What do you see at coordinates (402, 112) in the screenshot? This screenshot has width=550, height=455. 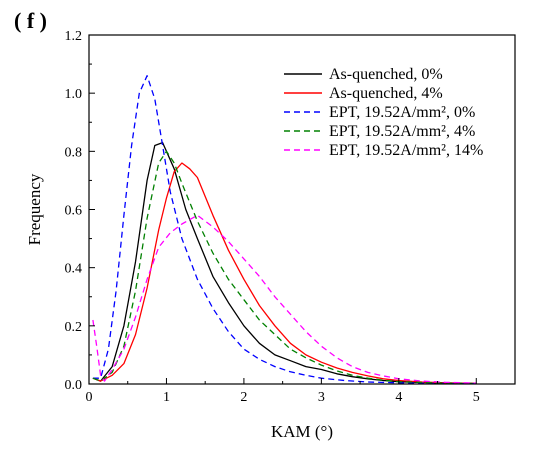 I see `legend-label-3: EPT, 19.52A/mm², 0%` at bounding box center [402, 112].